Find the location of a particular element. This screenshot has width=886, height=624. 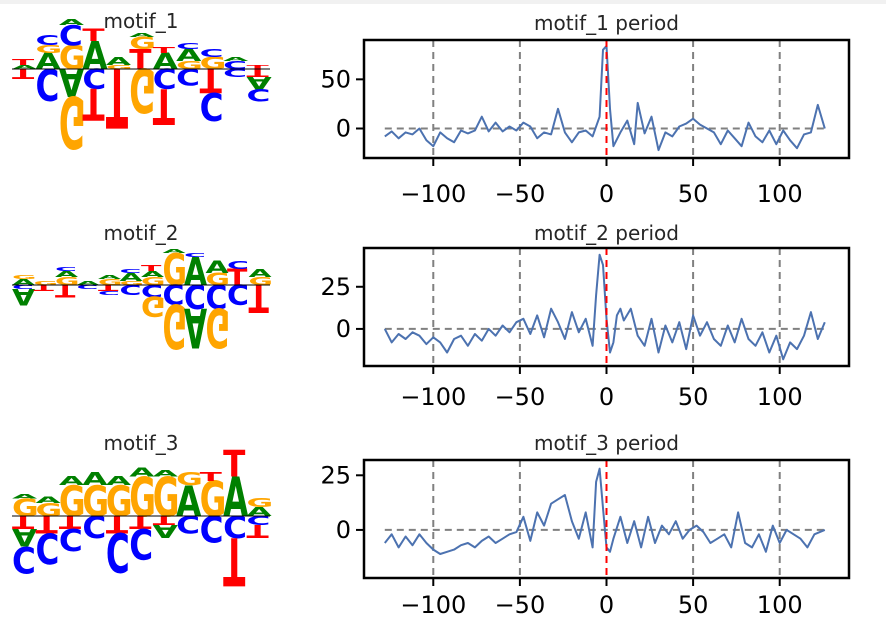

x-tick-label: 100 is located at coordinates (780, 194).